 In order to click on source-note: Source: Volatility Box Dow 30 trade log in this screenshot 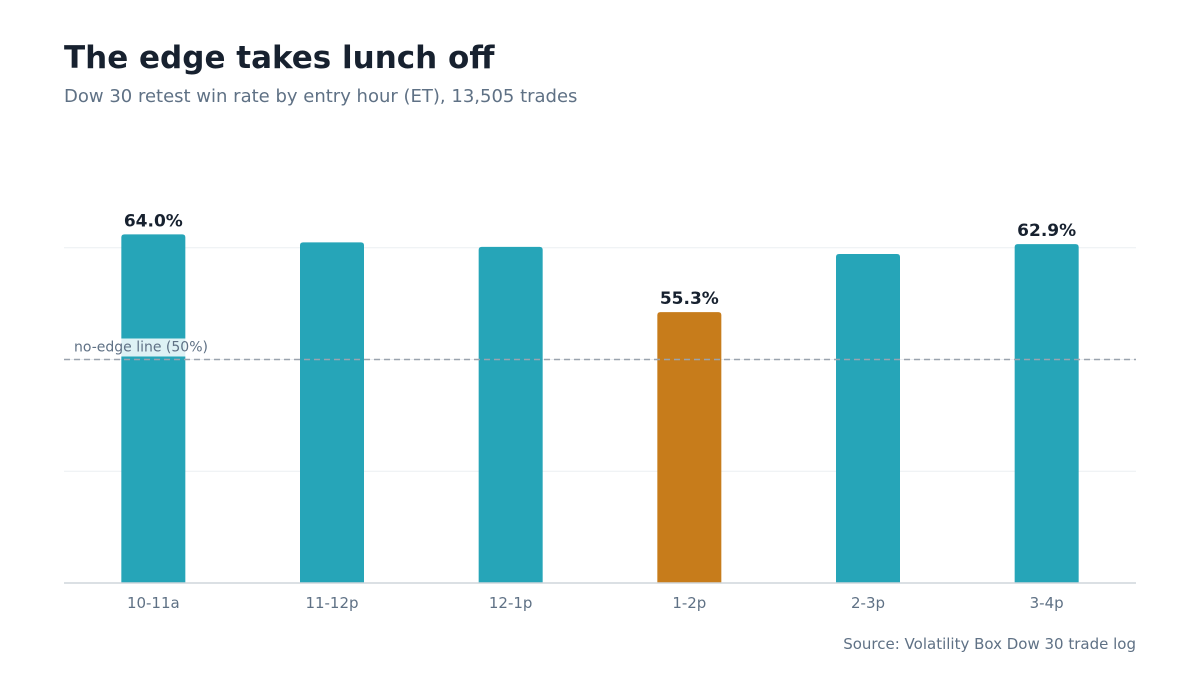, I will do `click(989, 644)`.